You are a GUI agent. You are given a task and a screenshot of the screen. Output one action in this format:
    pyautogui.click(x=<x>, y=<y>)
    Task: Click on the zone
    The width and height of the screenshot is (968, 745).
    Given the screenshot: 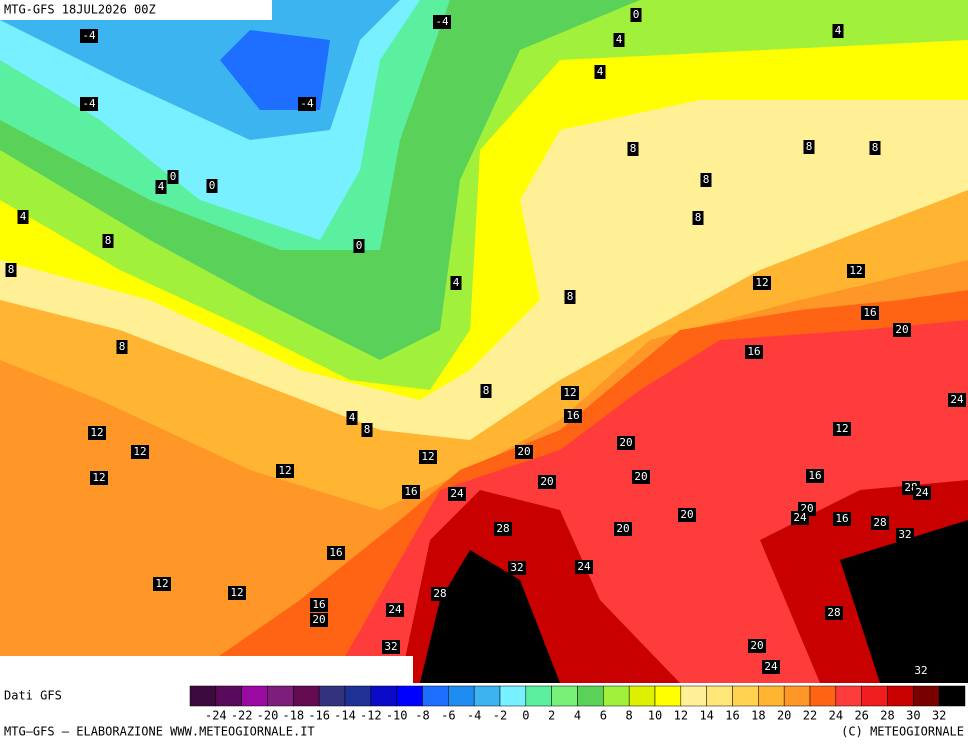 What is the action you would take?
    pyautogui.click(x=275, y=70)
    